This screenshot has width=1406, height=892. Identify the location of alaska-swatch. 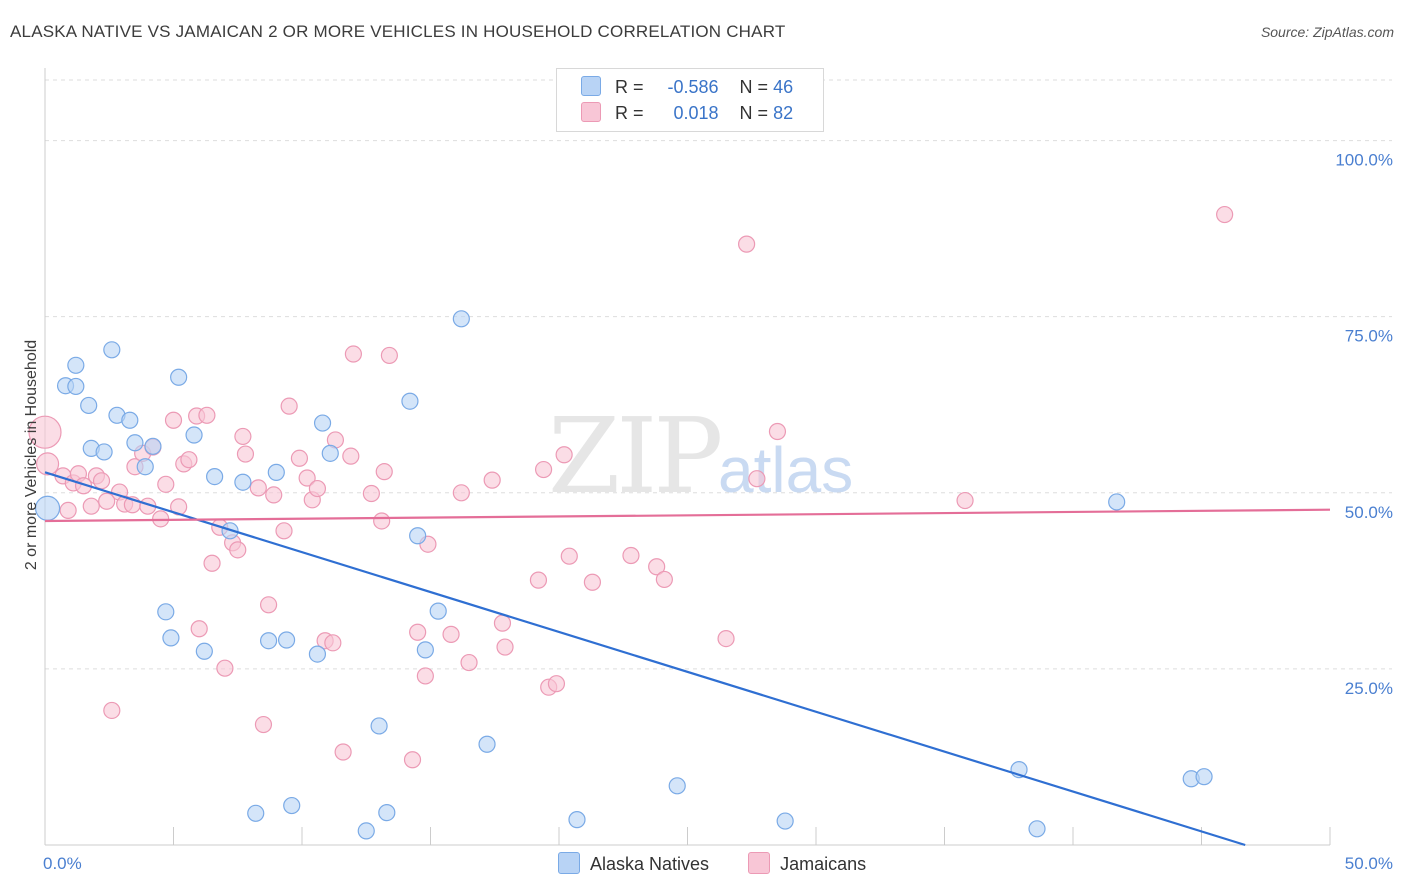
(569, 863).